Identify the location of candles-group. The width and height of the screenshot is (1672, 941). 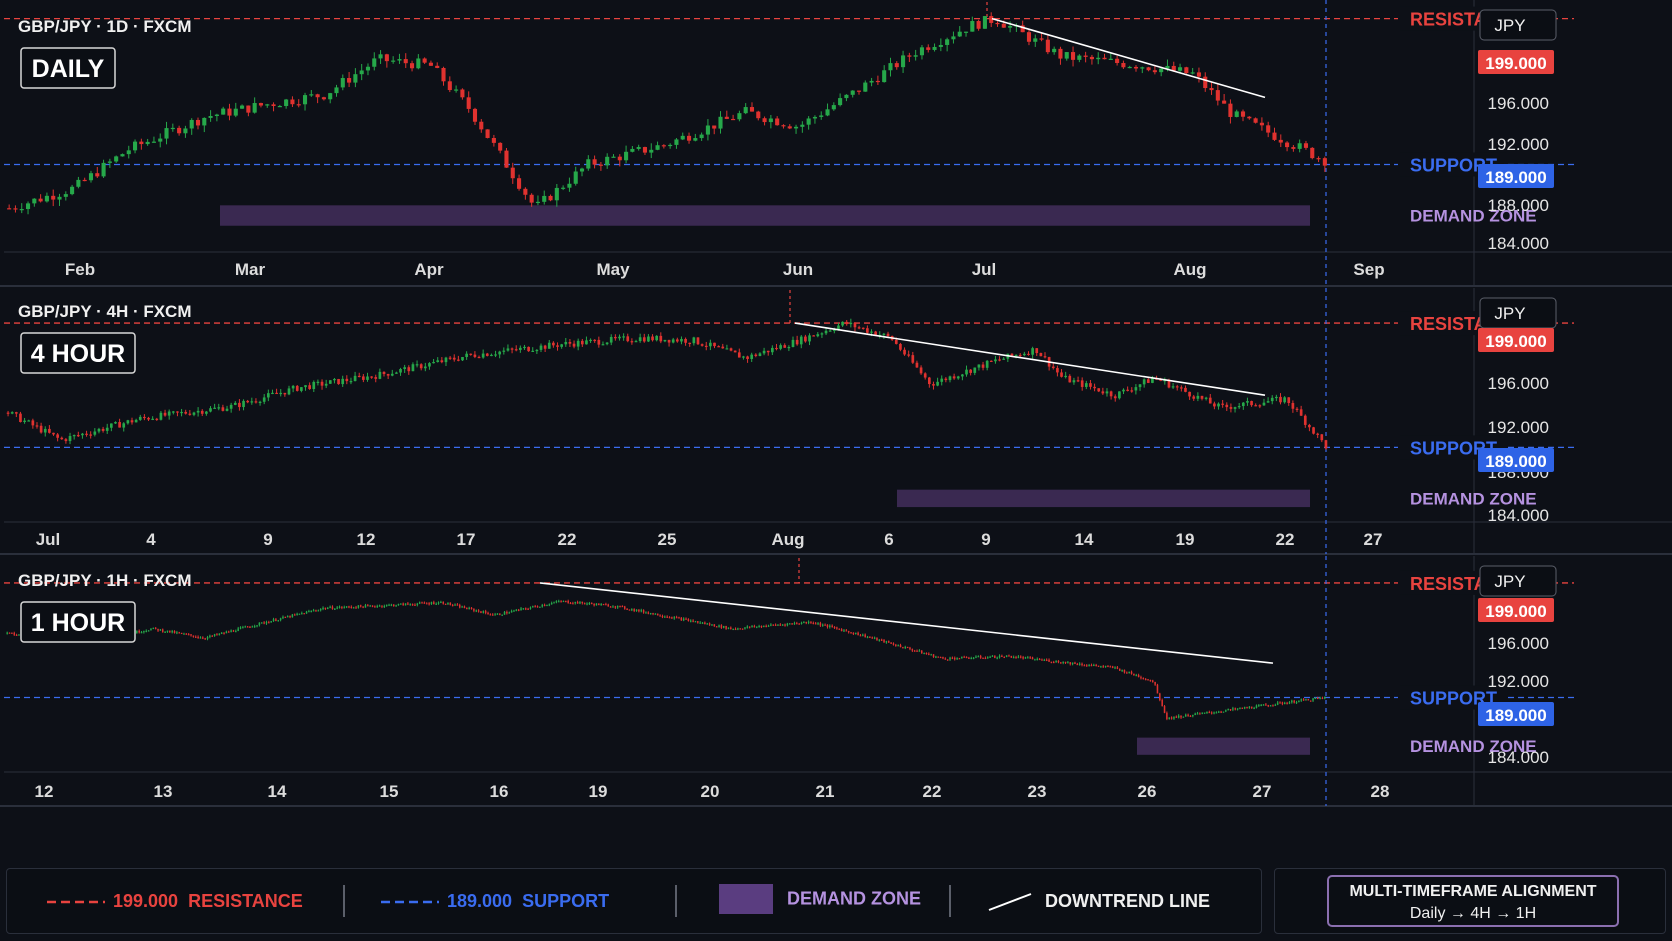
(666, 660).